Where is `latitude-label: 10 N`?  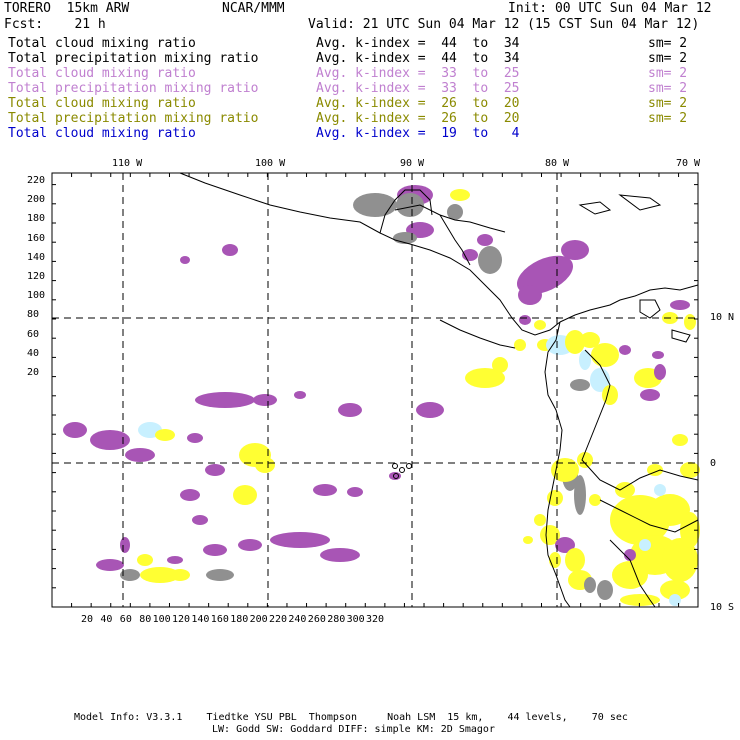 latitude-label: 10 N is located at coordinates (722, 317).